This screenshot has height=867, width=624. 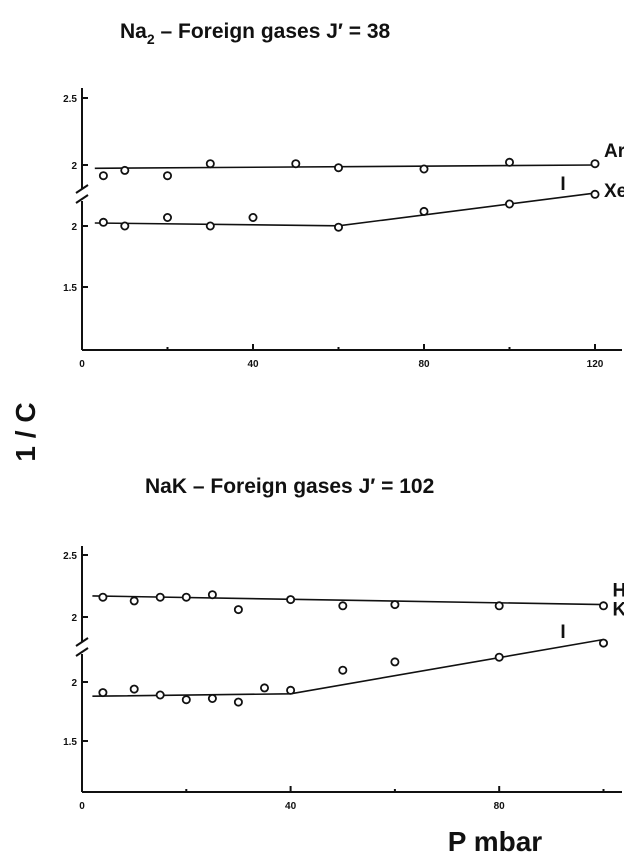 What do you see at coordinates (348, 600) in the screenshot?
I see `fit-line-he` at bounding box center [348, 600].